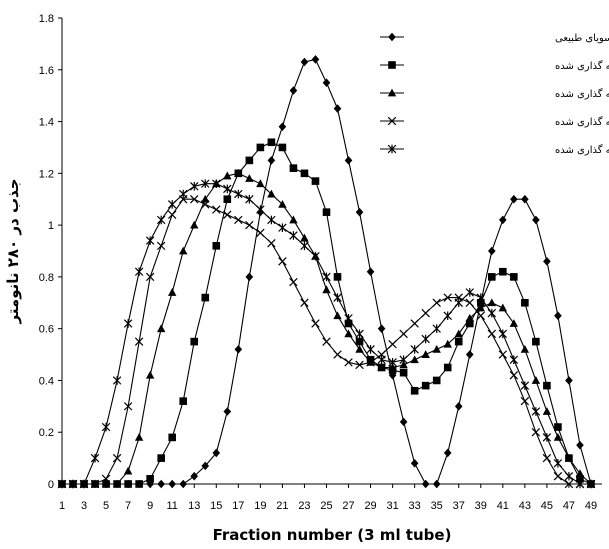 This screenshot has width=609, height=549. Describe the element at coordinates (46, 123) in the screenshot. I see `y-tick-label: 1.4` at that location.